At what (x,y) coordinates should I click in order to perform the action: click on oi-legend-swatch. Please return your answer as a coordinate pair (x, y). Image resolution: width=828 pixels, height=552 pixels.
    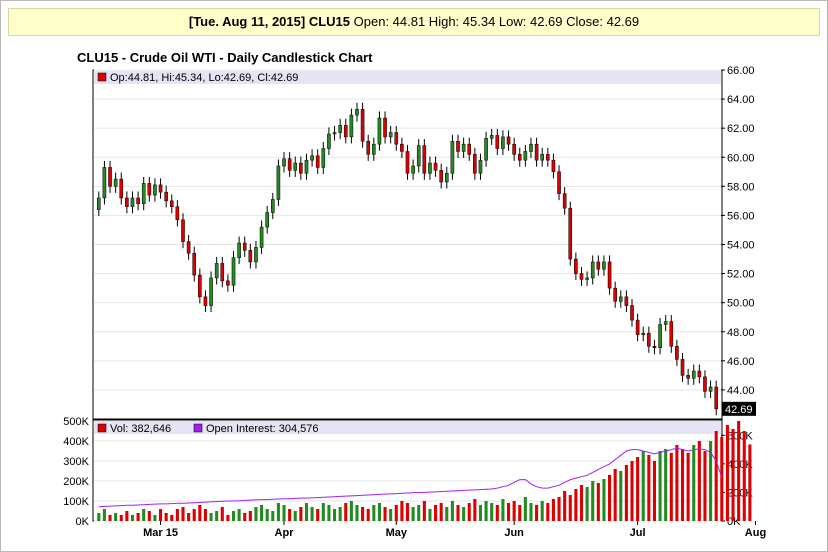
    Looking at the image, I should click on (198, 428).